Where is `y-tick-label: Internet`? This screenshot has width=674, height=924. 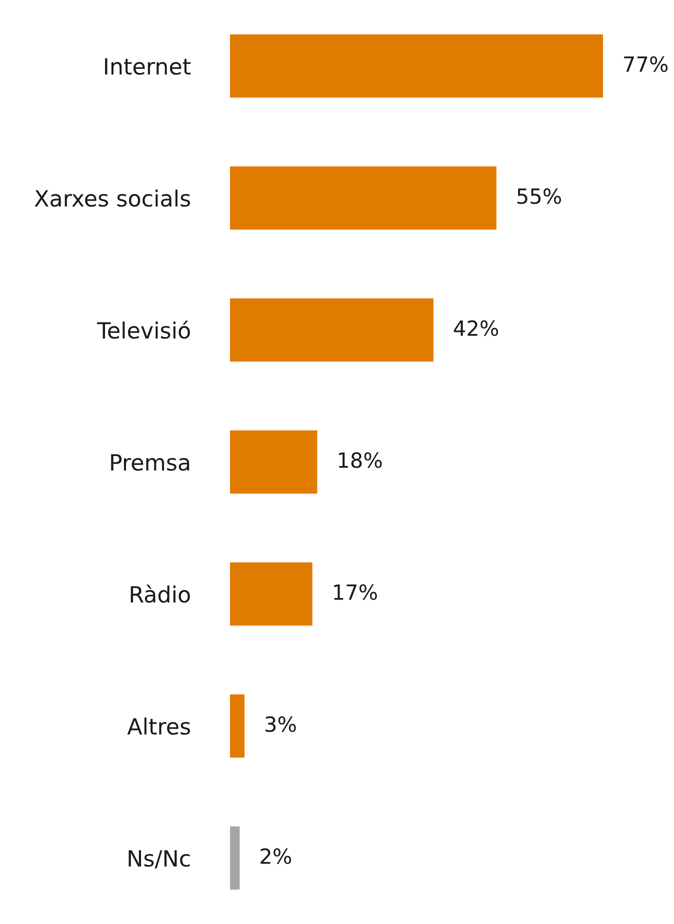
y-tick-label: Internet is located at coordinates (148, 66).